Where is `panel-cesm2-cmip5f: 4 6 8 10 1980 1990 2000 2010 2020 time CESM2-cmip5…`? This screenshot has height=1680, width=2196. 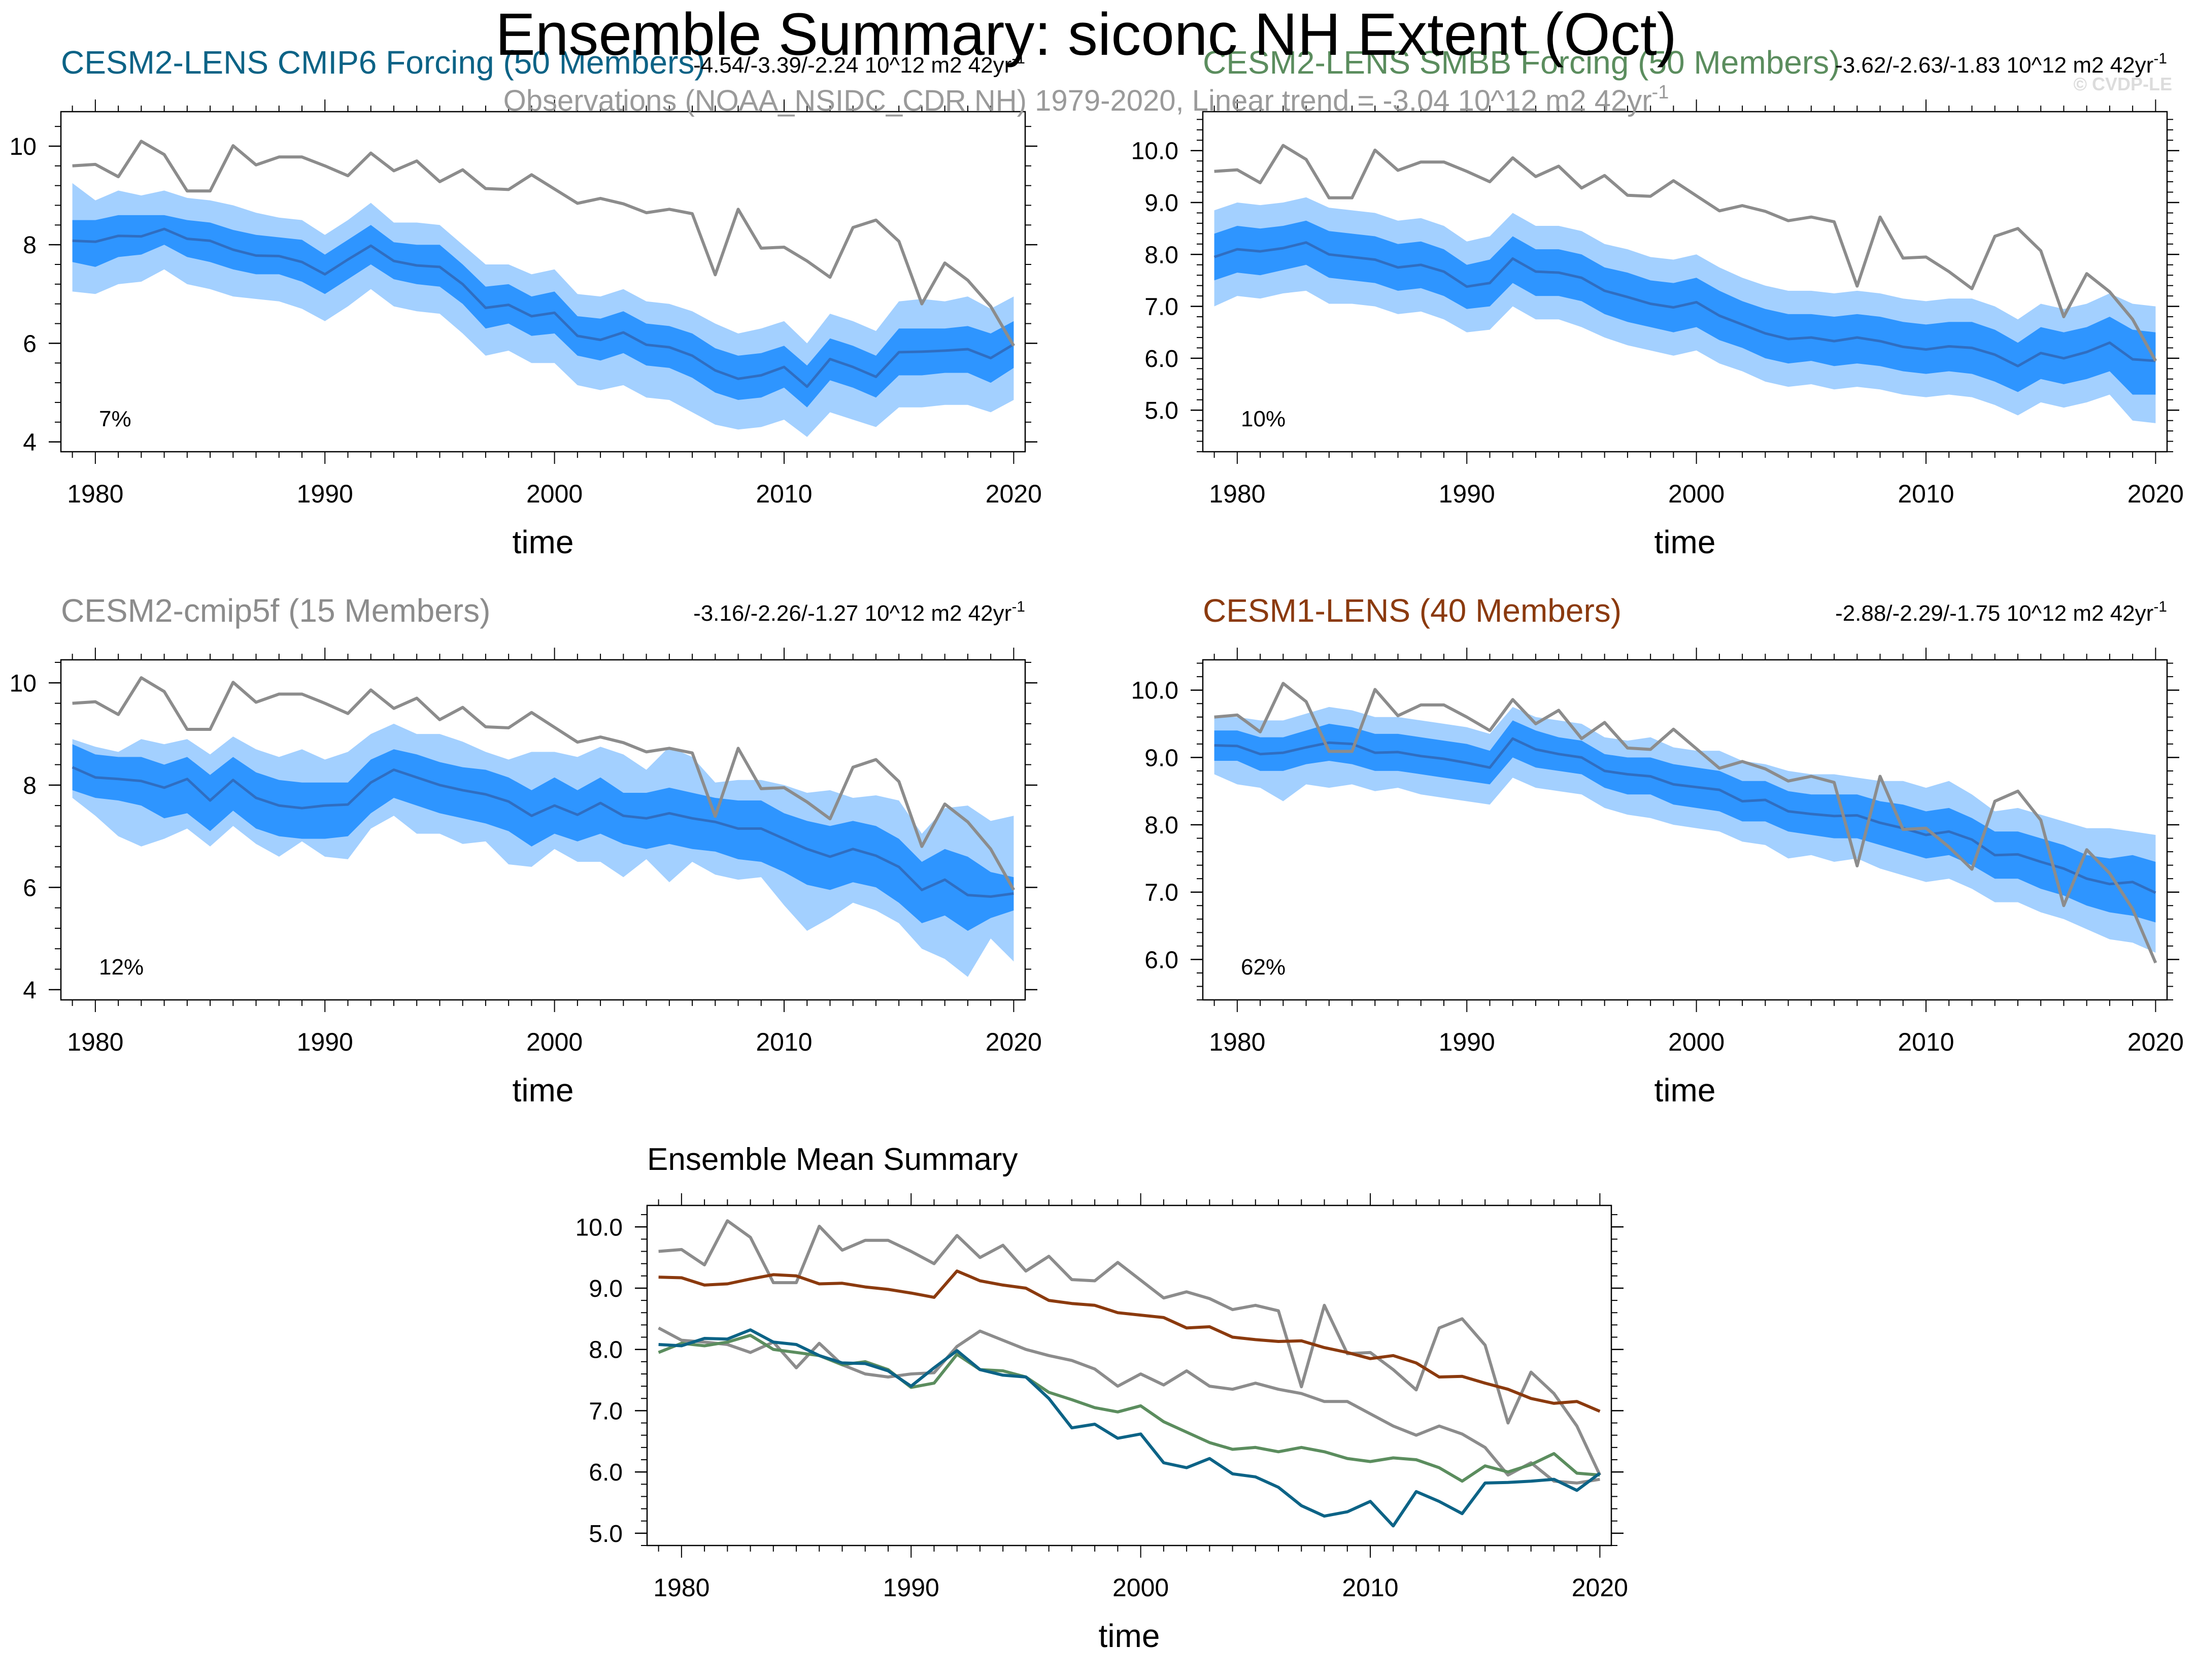 panel-cesm2-cmip5f: 4 6 8 10 1980 1990 2000 2010 2020 time CESM2-cmip5… is located at coordinates (526, 850).